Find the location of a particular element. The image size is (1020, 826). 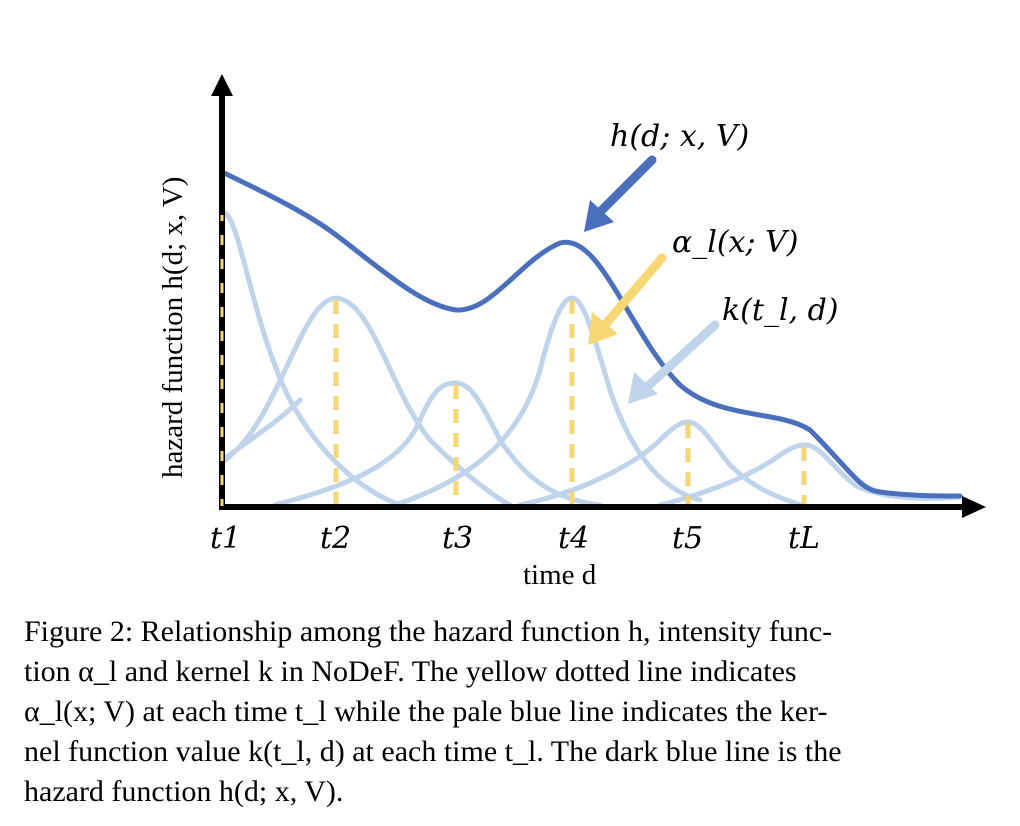

y-axis-arrowhead is located at coordinates (222, 85).